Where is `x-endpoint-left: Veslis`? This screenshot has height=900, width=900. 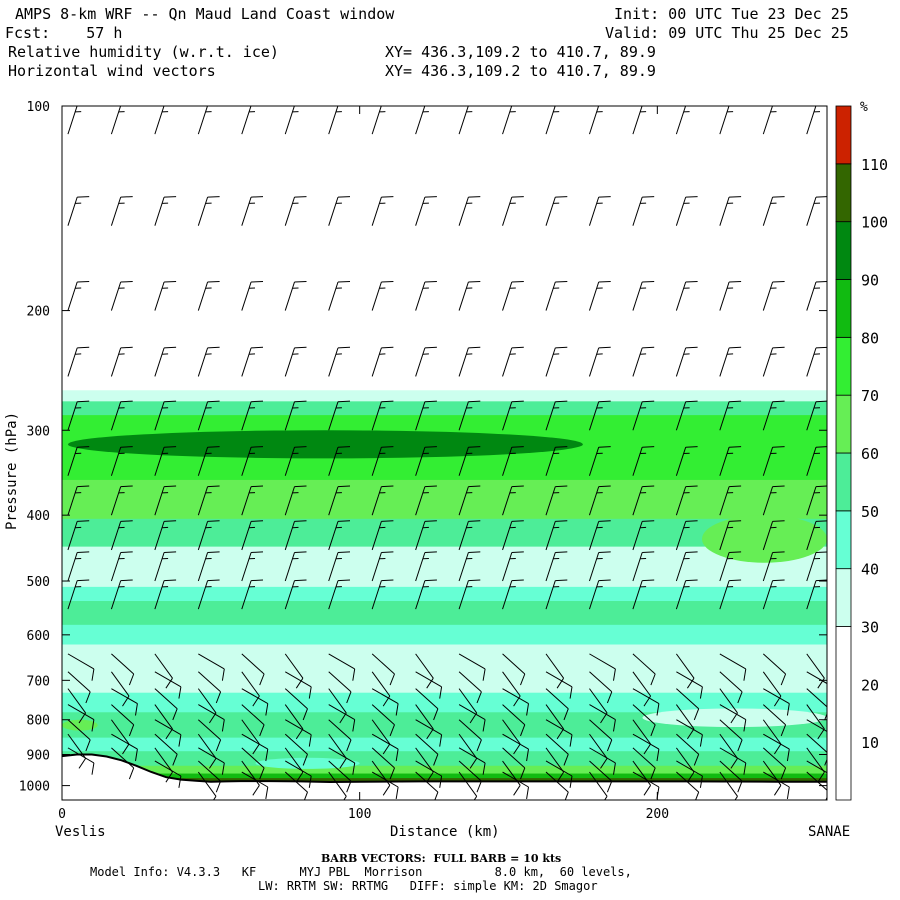
x-endpoint-left: Veslis is located at coordinates (80, 832).